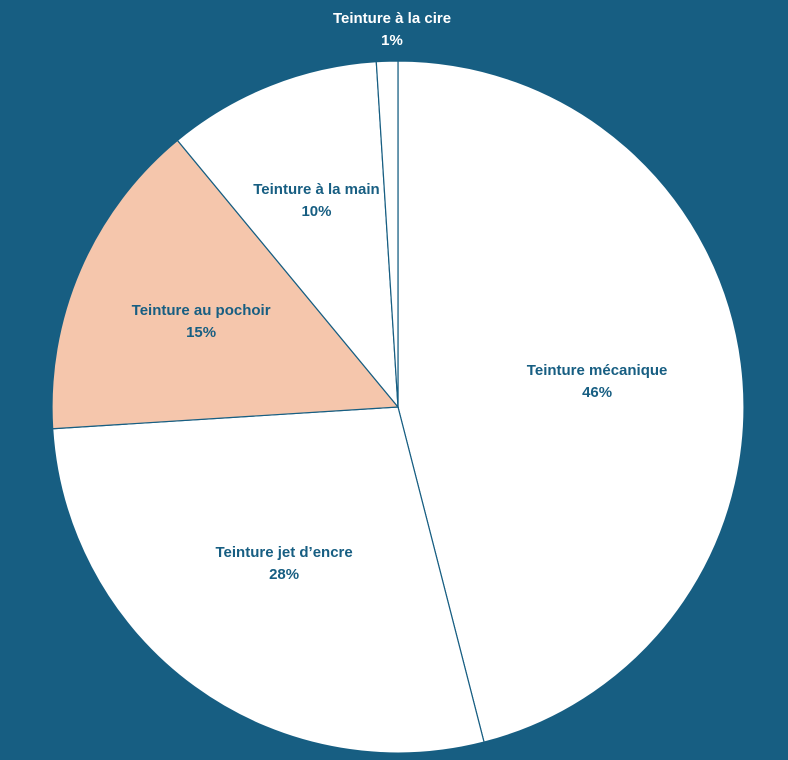  Describe the element at coordinates (201, 332) in the screenshot. I see `slice-percent-label: 15%` at that location.